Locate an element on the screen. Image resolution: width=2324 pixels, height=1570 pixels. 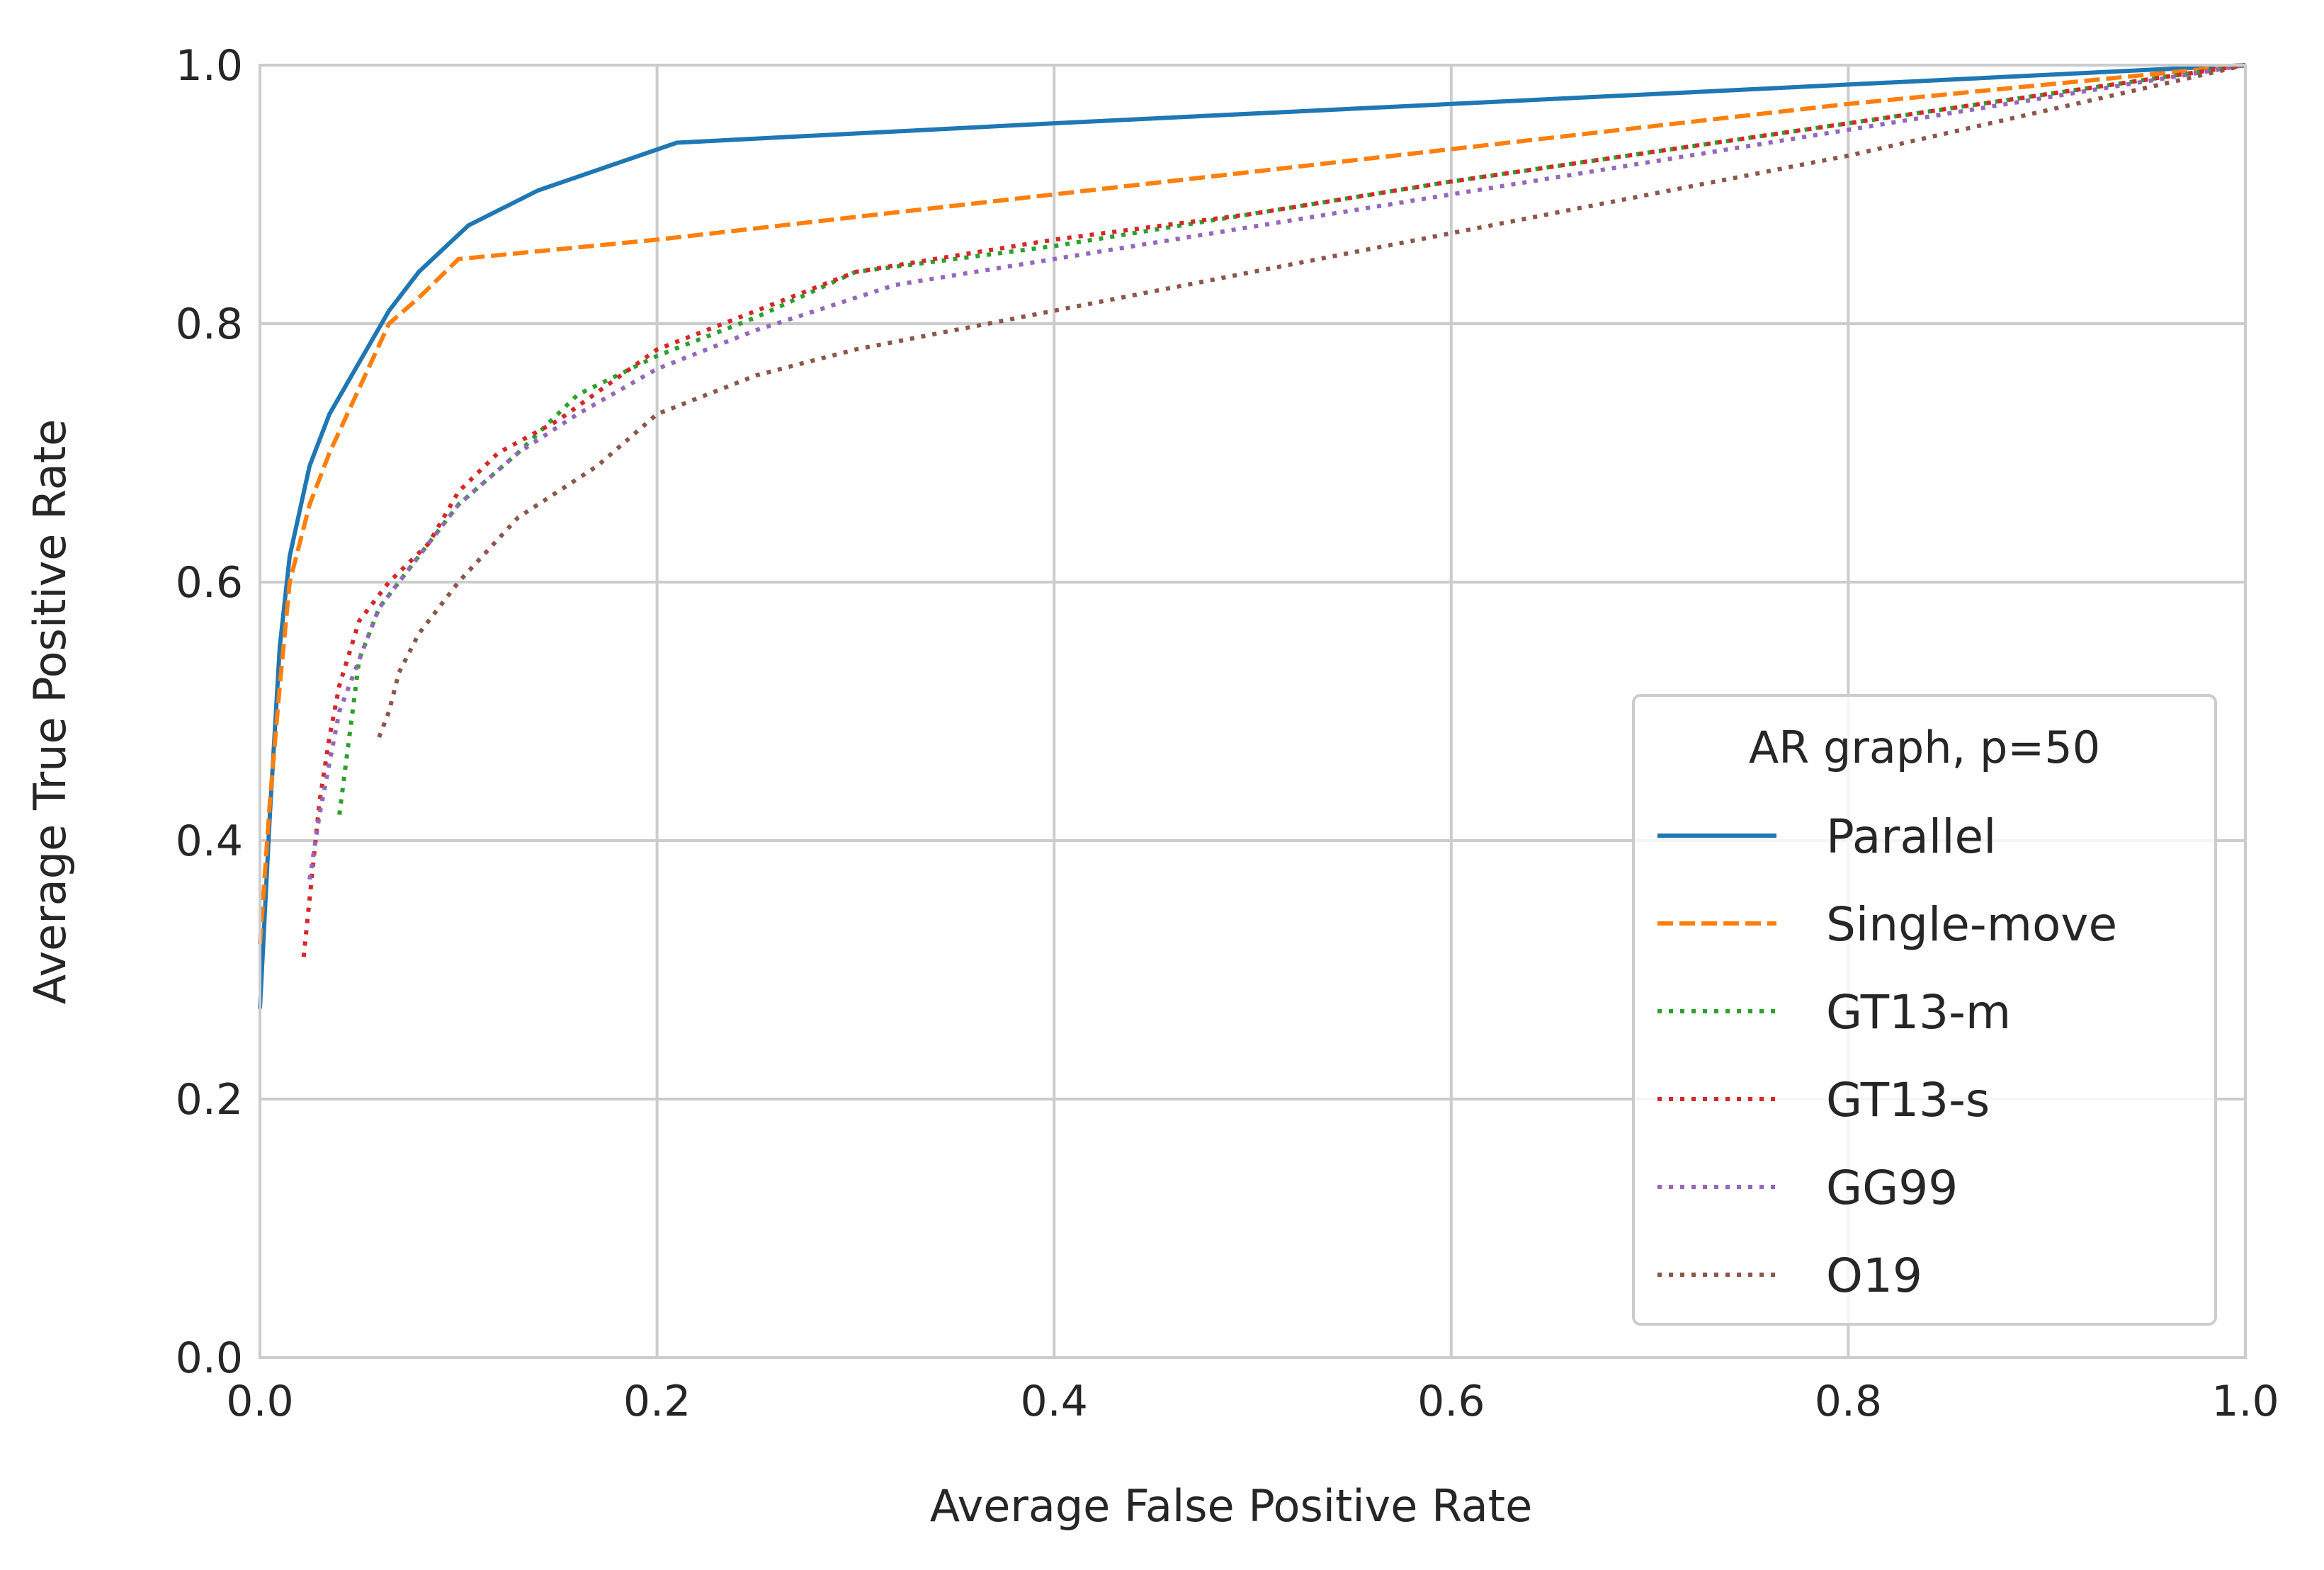
legend-item-gt13-m: GT13-m is located at coordinates (1834, 1012).